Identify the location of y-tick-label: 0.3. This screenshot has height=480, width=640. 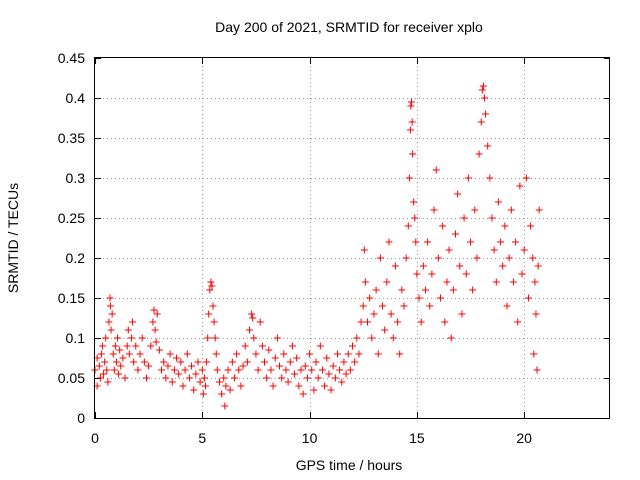
(76, 178).